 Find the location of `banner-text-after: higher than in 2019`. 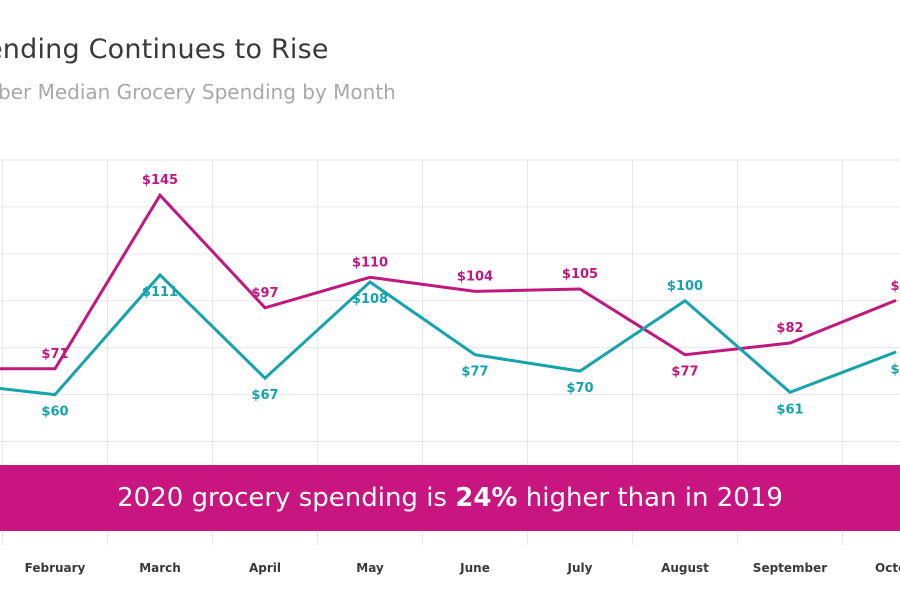

banner-text-after: higher than in 2019 is located at coordinates (650, 498).